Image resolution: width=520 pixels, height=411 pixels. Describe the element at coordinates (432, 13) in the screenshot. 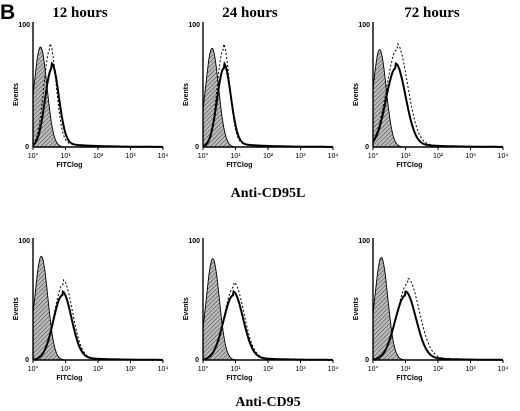

I see `column-title-72h: 72 hours` at that location.